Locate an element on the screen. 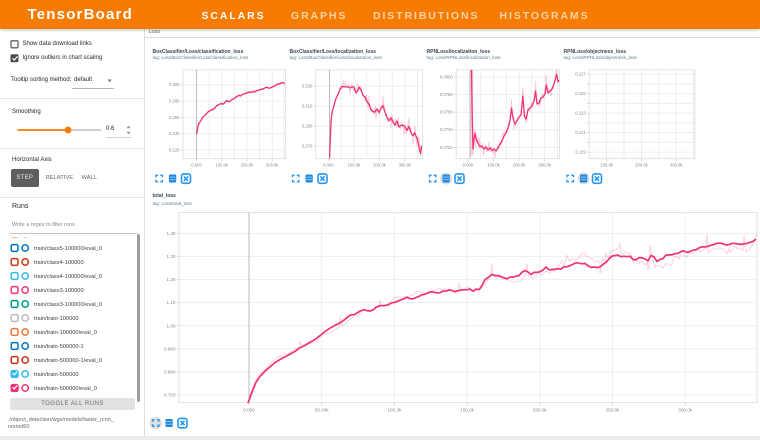 This screenshot has height=440, width=760. svg-text: 0.119 is located at coordinates (581, 152).